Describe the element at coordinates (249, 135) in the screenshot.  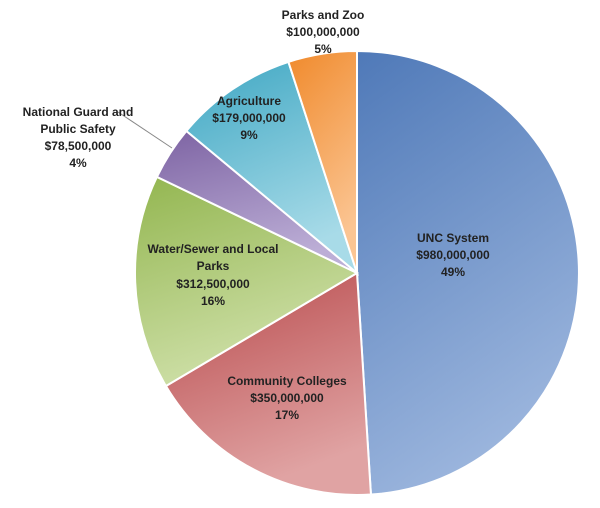
I see `label-agriculture-pct: 9%` at that location.